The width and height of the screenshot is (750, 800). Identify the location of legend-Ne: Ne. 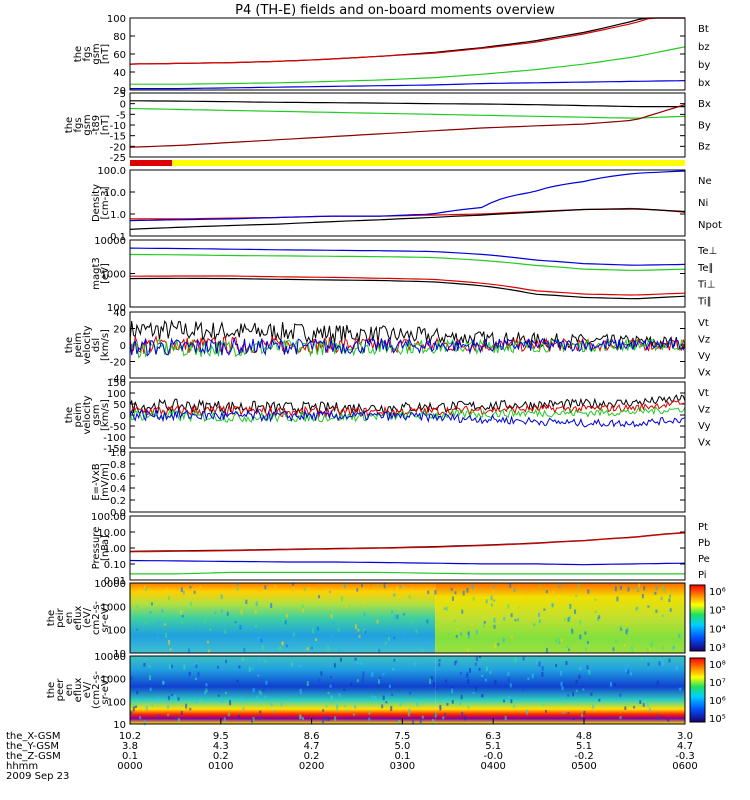
(705, 181).